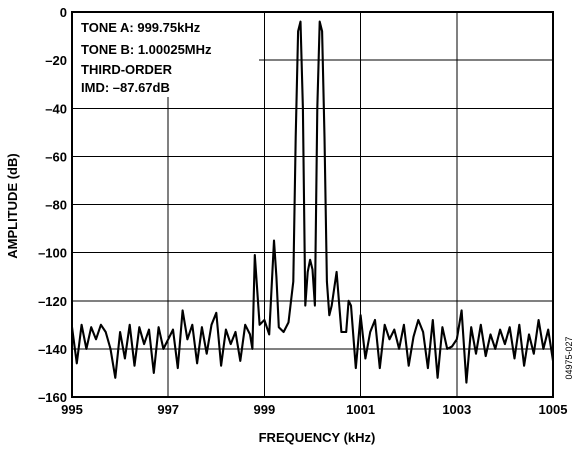 Image resolution: width=587 pixels, height=453 pixels. I want to click on annotation-background, so click(166, 55).